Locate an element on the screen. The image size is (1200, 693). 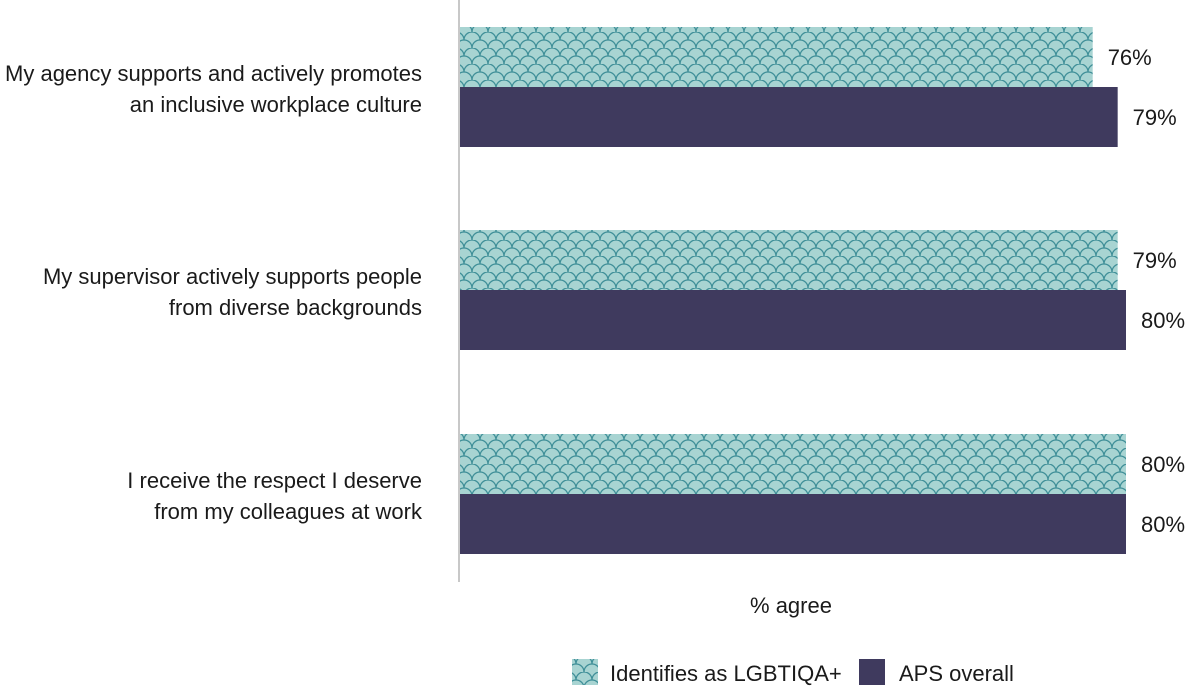
value-label: 76% is located at coordinates (1130, 57).